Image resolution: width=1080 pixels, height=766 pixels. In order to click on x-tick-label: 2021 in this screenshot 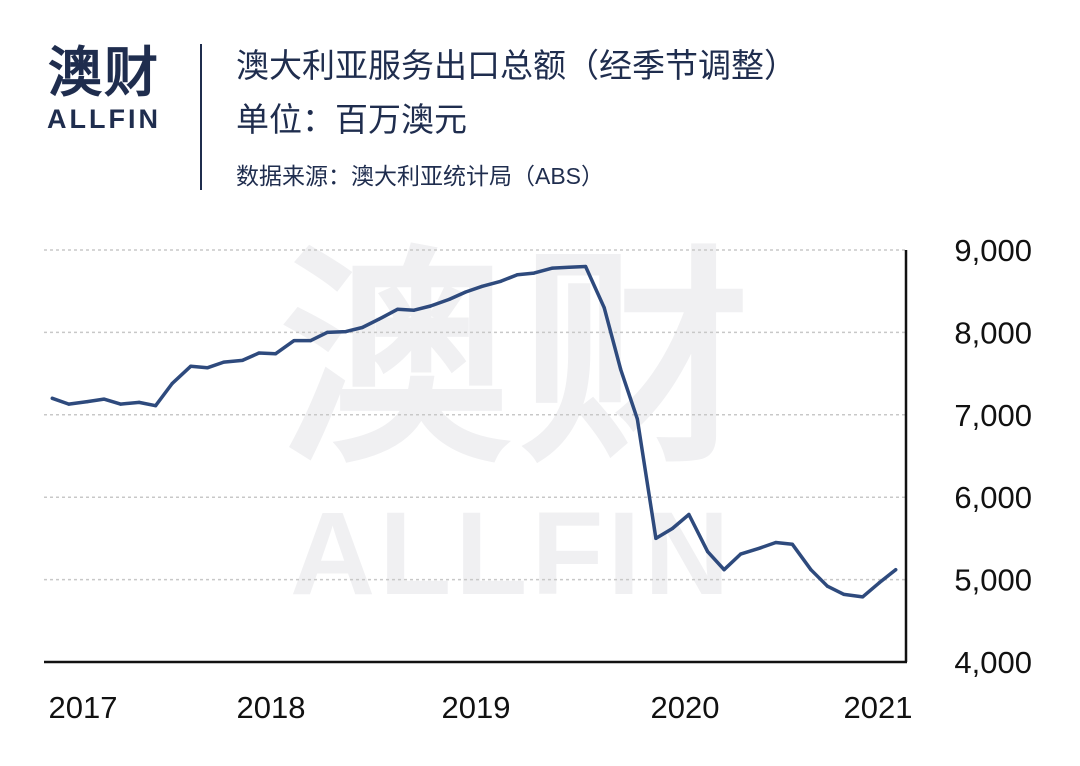, I will do `click(878, 707)`.